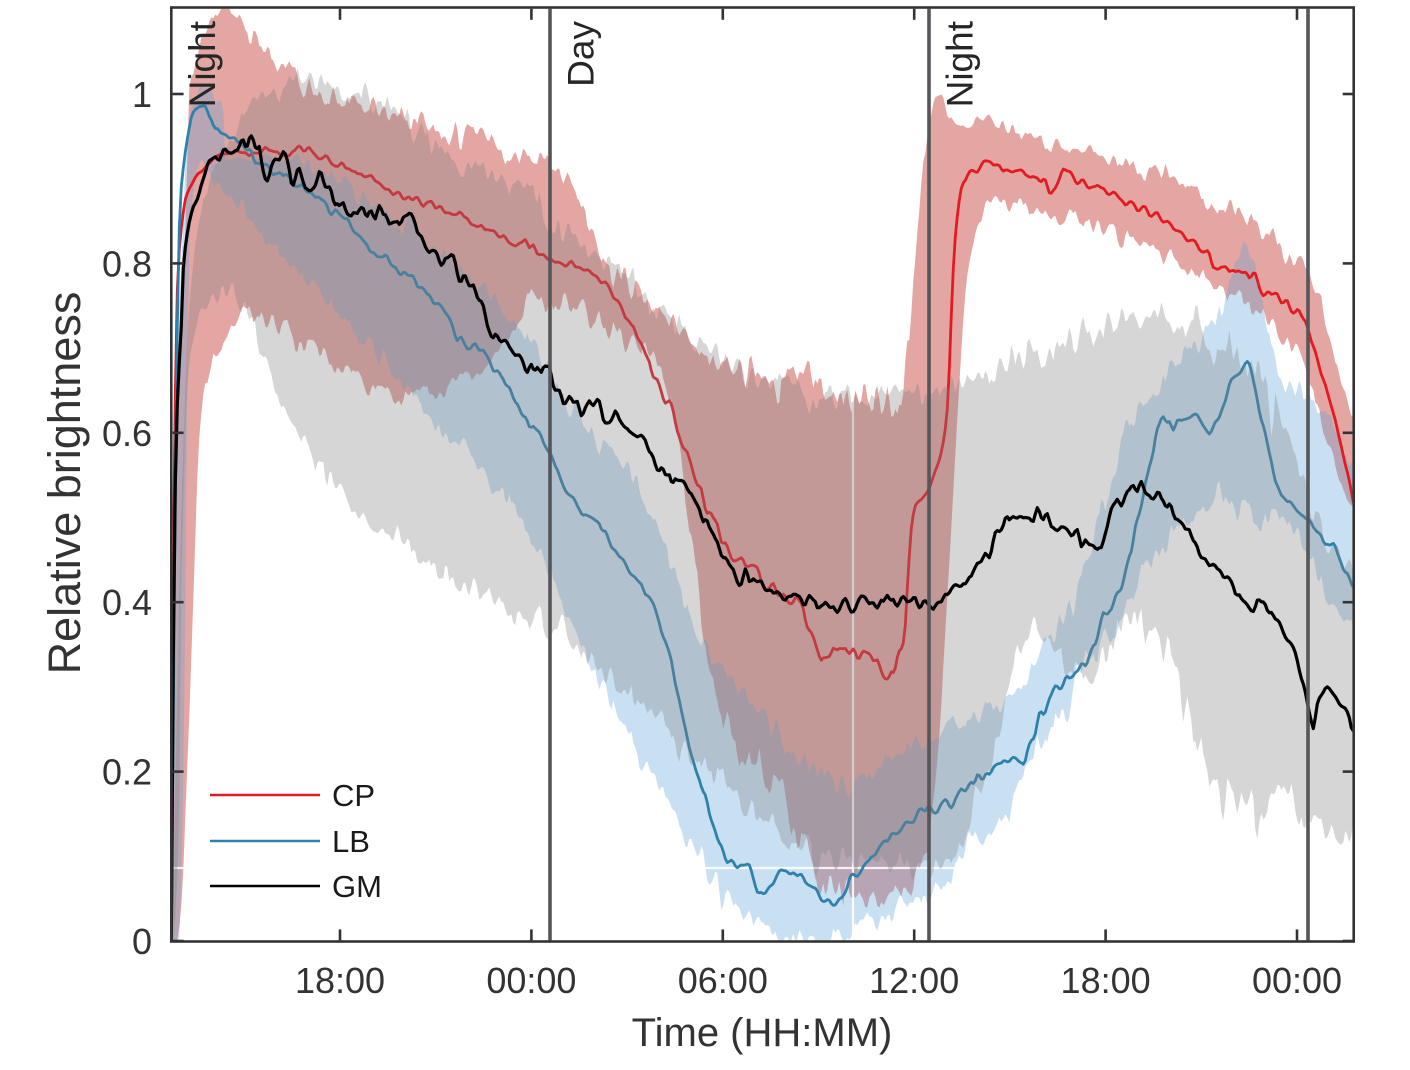 This screenshot has height=1070, width=1410. I want to click on svg-text: 0.2, so click(127, 772).